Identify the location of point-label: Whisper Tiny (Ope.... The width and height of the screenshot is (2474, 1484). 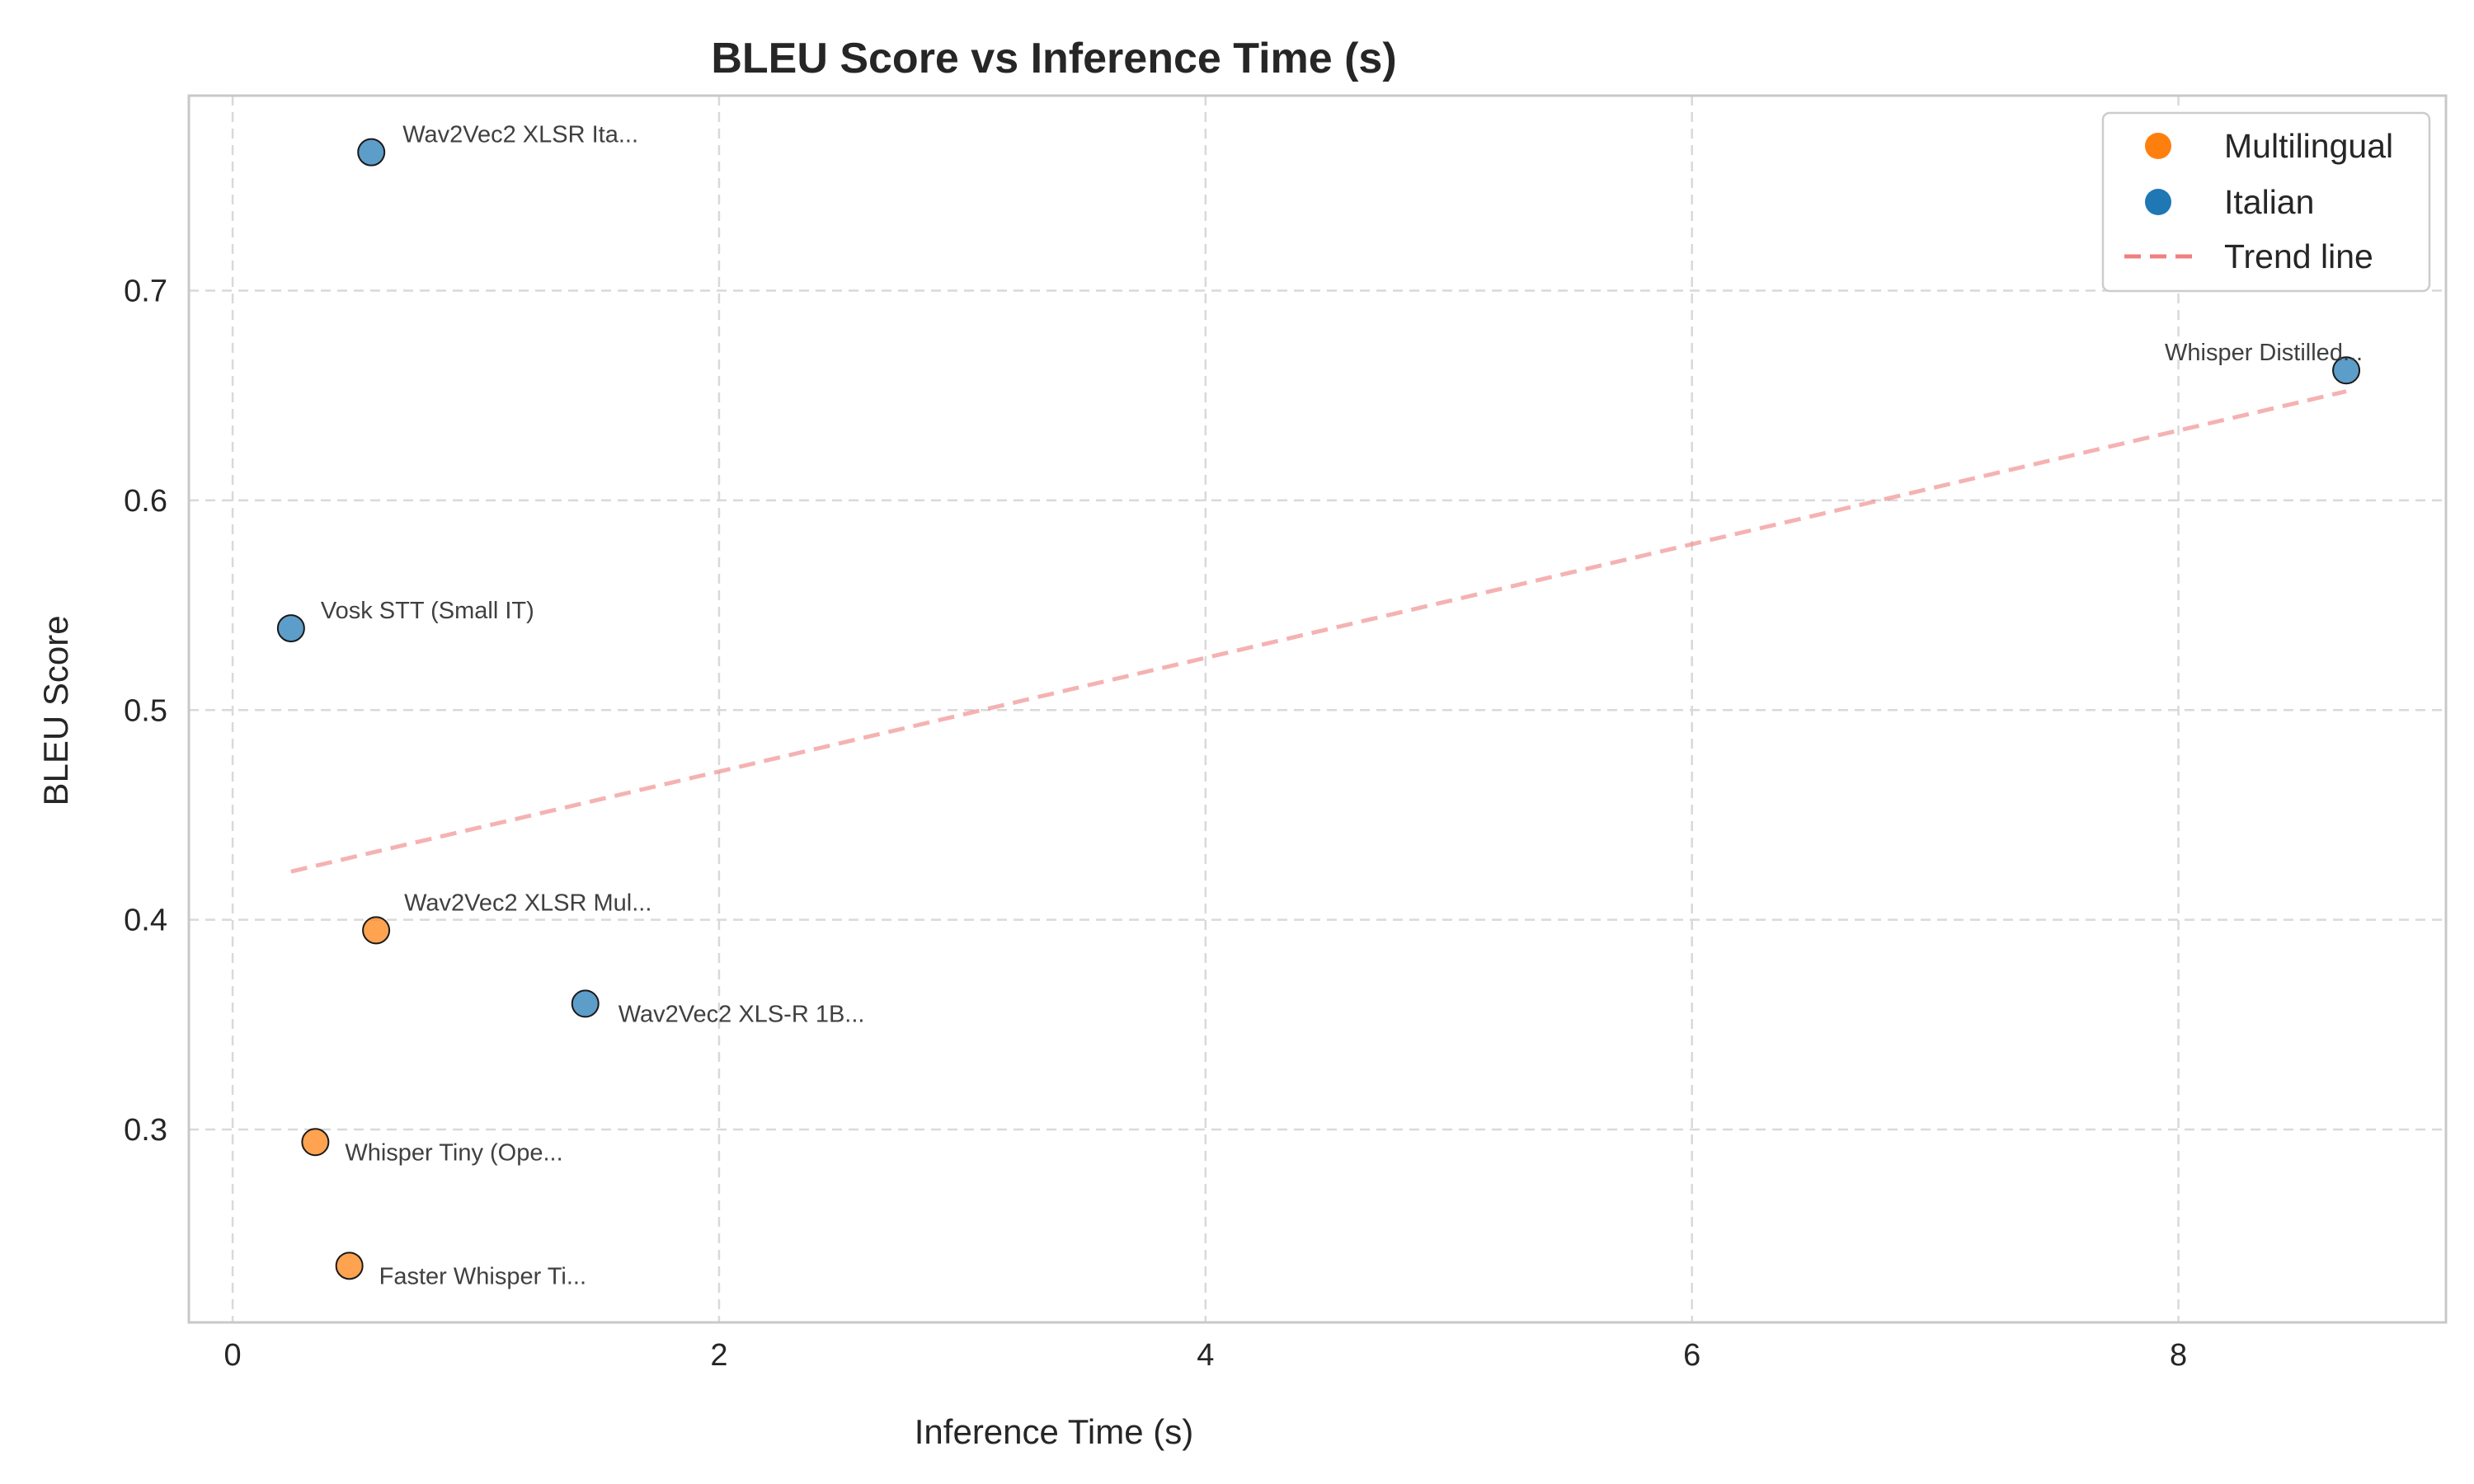
(453, 1152).